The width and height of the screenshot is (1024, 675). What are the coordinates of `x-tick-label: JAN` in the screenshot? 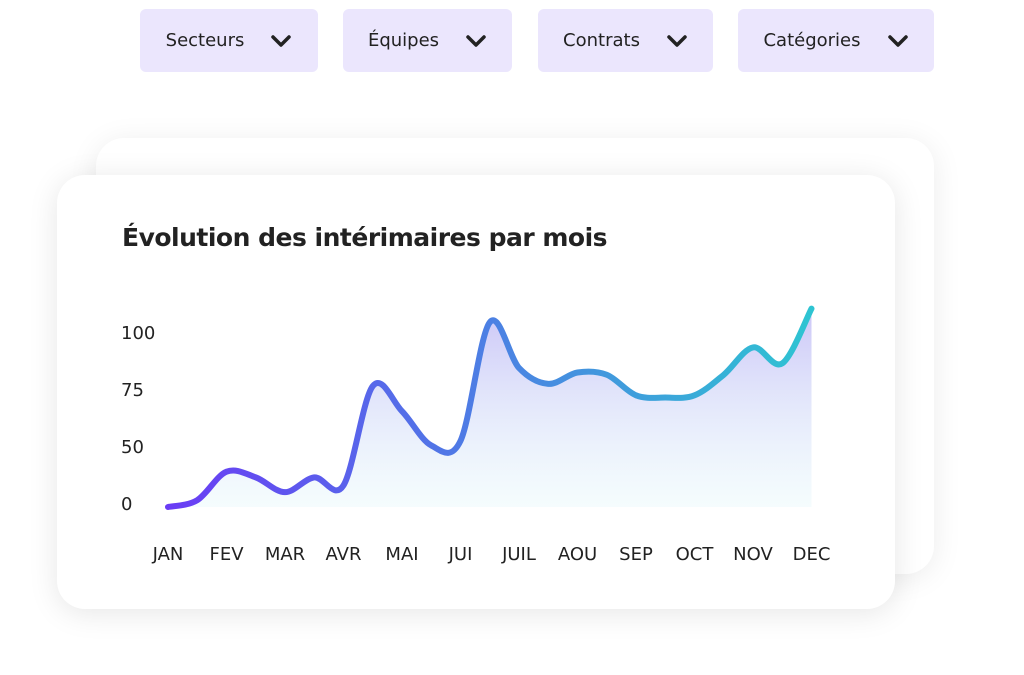 It's located at (168, 554).